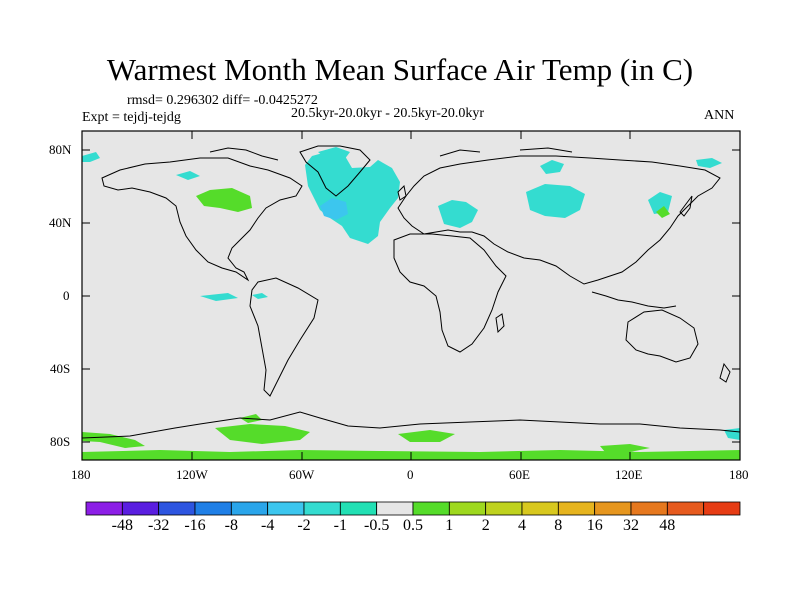 This screenshot has height=600, width=800. What do you see at coordinates (709, 163) in the screenshot?
I see `arctic-cool-anomaly` at bounding box center [709, 163].